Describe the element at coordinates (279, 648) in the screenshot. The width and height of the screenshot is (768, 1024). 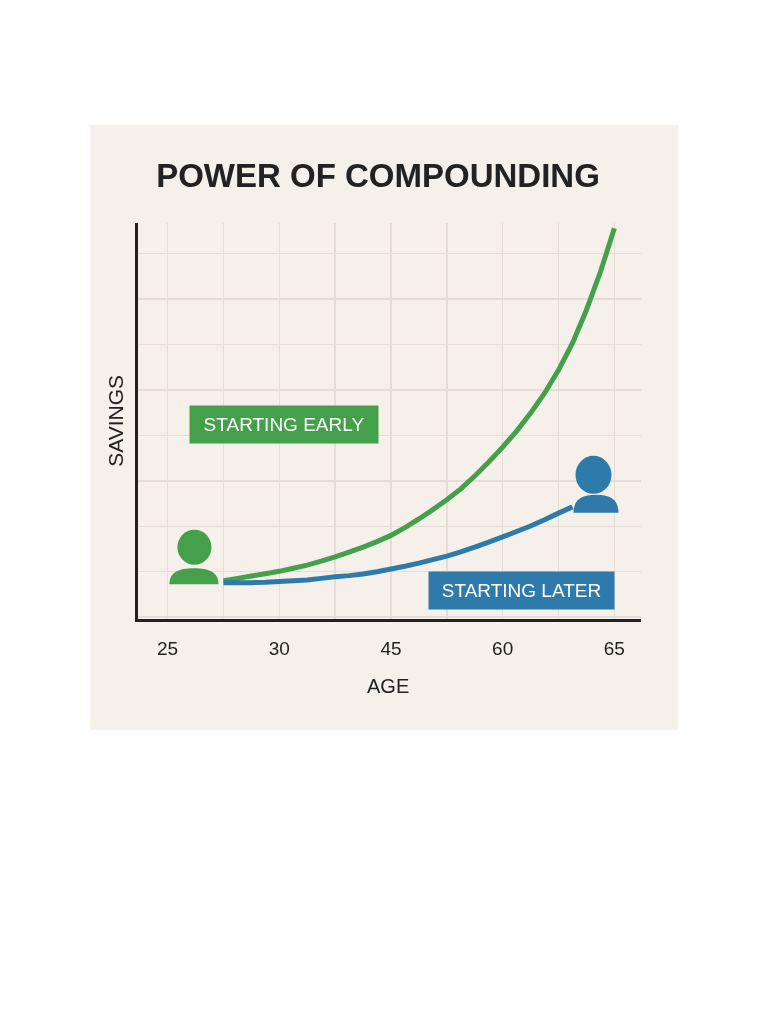
I see `x-tick-label: 30` at that location.